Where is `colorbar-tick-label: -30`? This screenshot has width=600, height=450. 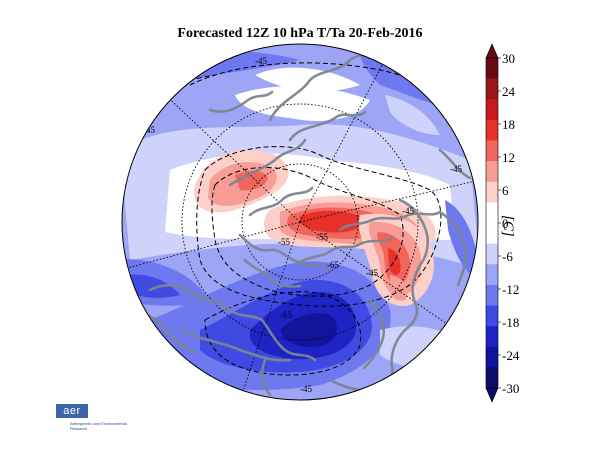 colorbar-tick-label: -30 is located at coordinates (511, 388).